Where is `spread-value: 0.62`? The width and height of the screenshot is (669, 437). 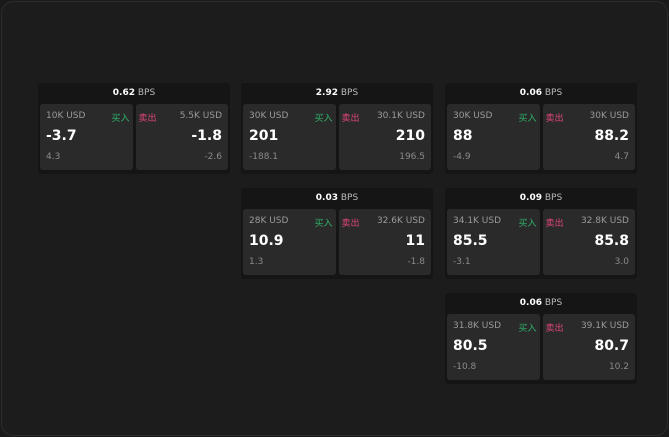
spread-value: 0.62 is located at coordinates (123, 93).